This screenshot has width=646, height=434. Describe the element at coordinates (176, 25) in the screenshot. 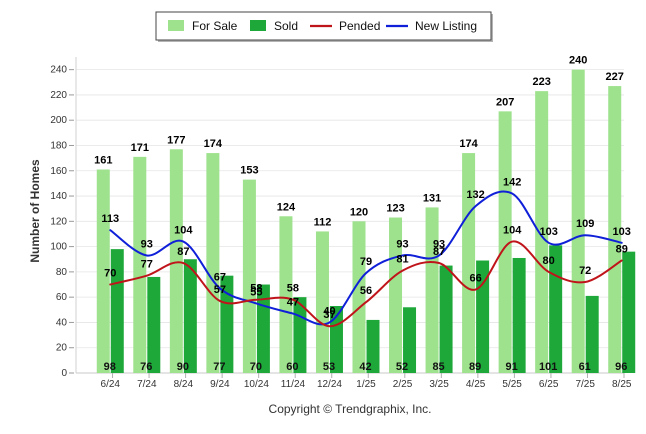

I see `legend-for-sale-swatch` at that location.